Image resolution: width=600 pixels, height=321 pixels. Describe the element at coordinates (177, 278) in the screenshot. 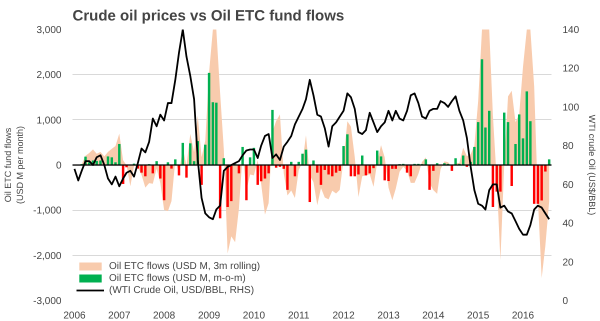

I see `legend-label: Oil ETC flows (USD M, m-o-m)` at that location.